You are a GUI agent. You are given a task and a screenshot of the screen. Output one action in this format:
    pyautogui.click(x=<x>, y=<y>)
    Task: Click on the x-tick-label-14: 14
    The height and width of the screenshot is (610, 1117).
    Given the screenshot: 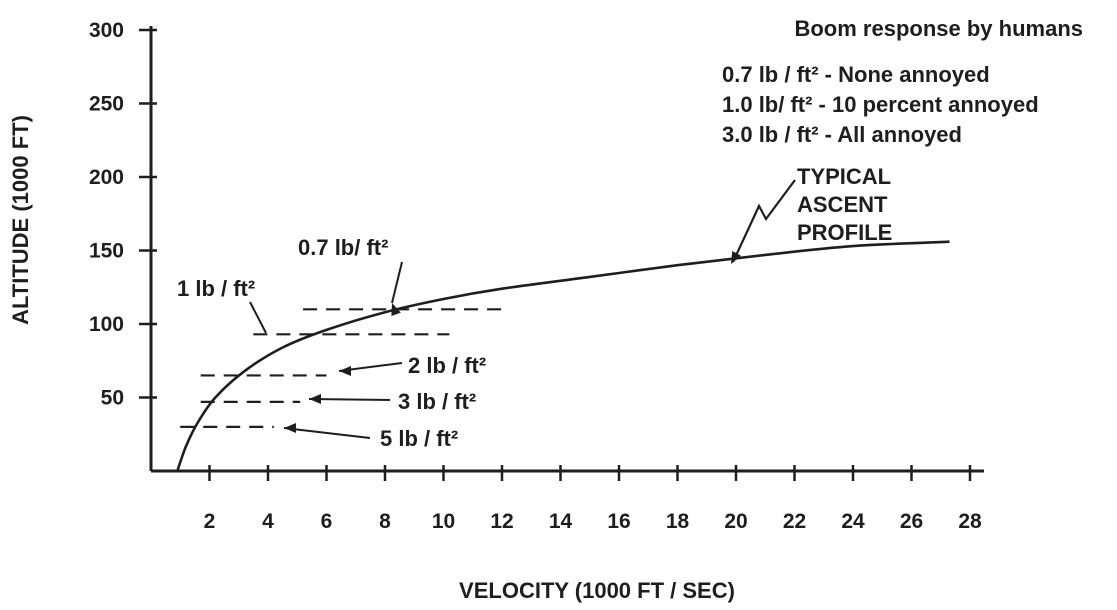 What is the action you would take?
    pyautogui.click(x=561, y=521)
    